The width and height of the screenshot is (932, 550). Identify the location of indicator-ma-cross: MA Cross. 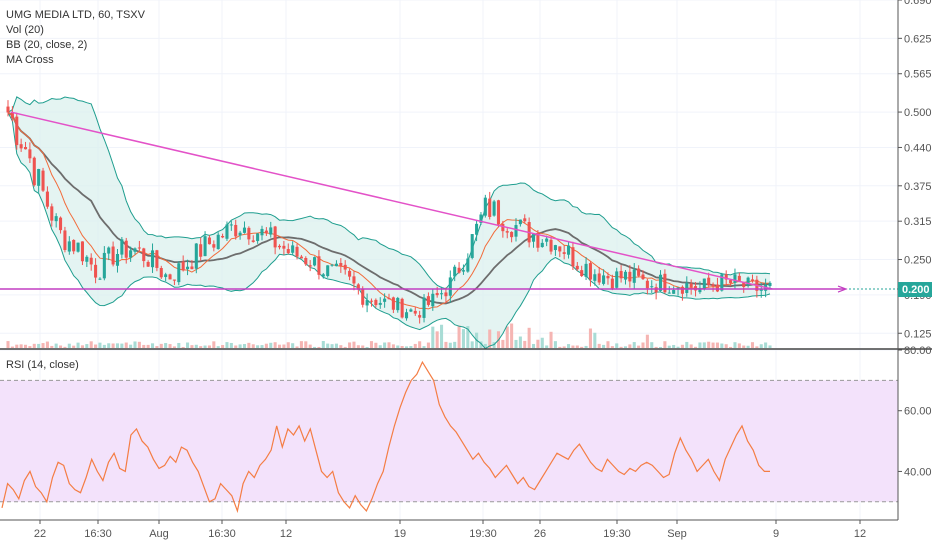
(30, 60).